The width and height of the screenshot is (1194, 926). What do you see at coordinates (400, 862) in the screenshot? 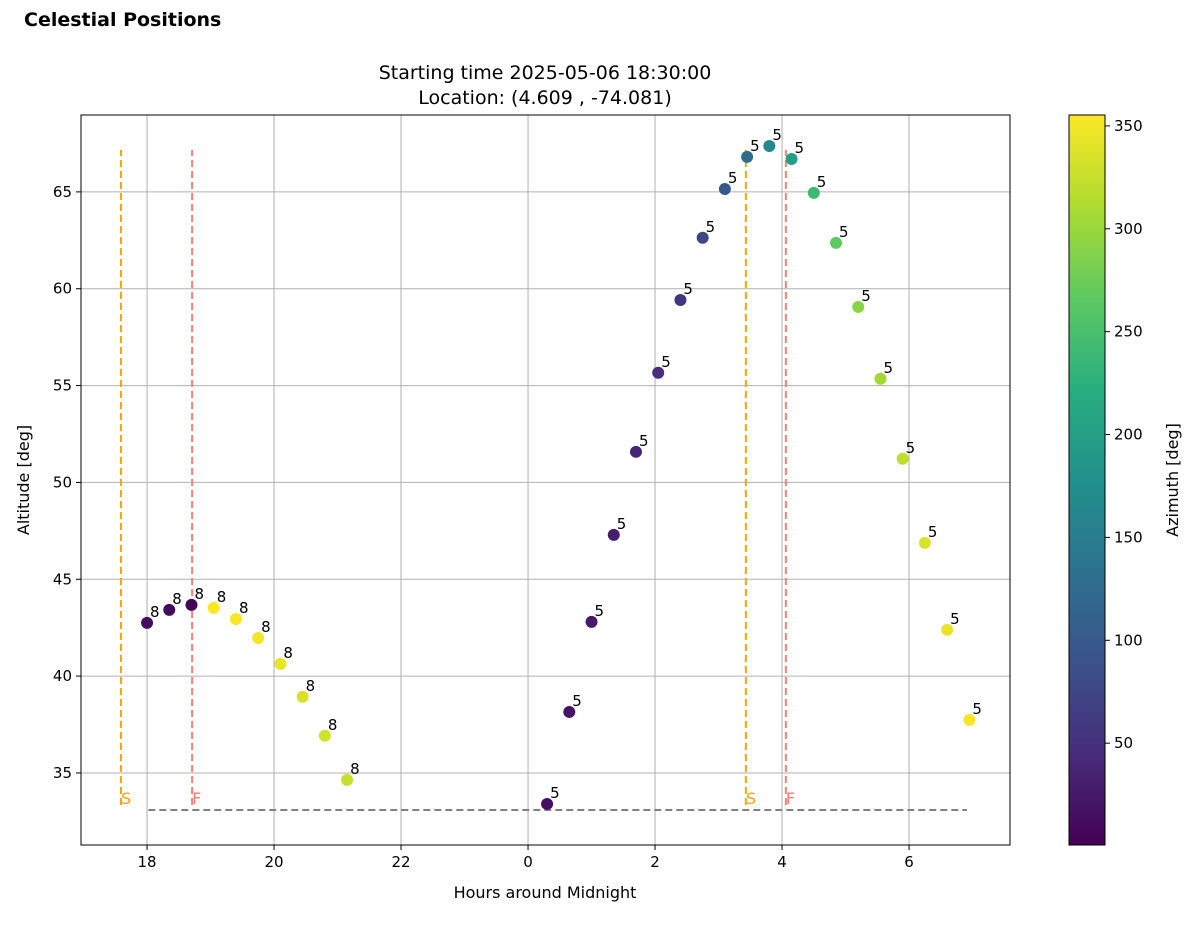
I see `x-tick-label: 22` at bounding box center [400, 862].